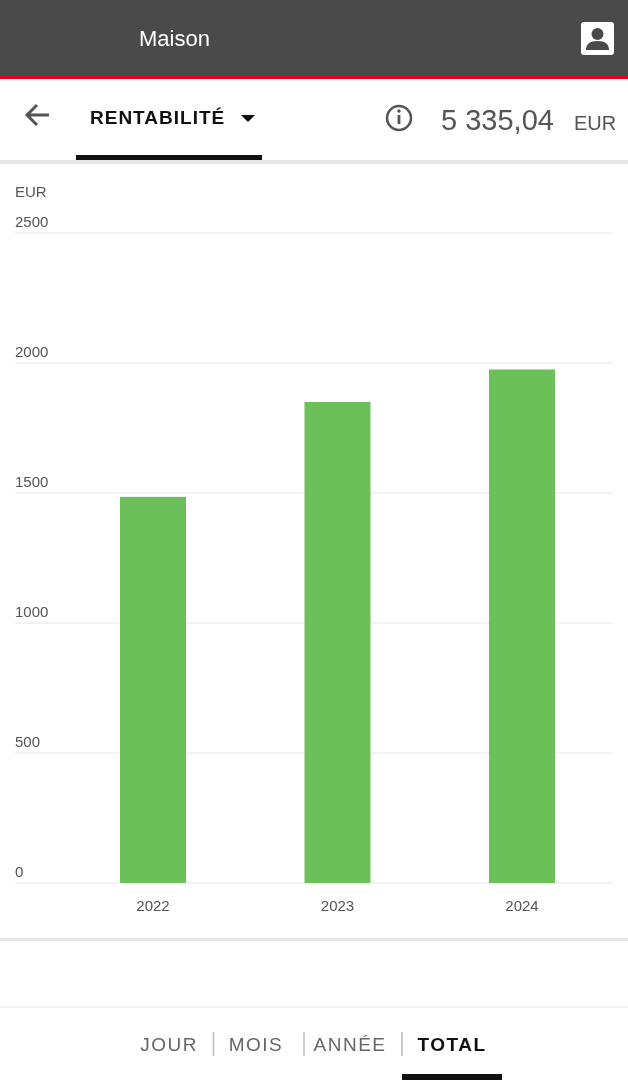  What do you see at coordinates (28, 741) in the screenshot?
I see `y-tick-label: 500` at bounding box center [28, 741].